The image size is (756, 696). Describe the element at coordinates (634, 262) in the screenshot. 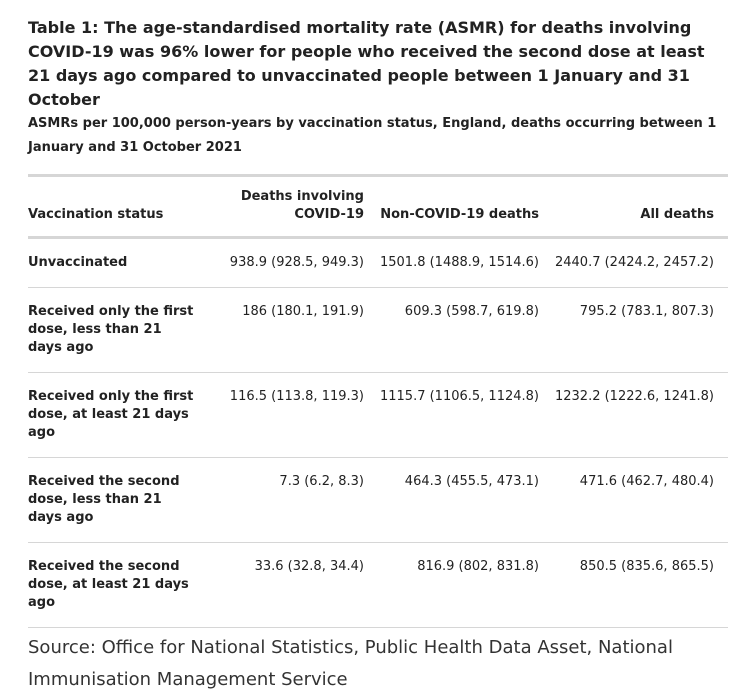

I see `cell-all: 2440.7 (2424.2, 2457.2)` at that location.